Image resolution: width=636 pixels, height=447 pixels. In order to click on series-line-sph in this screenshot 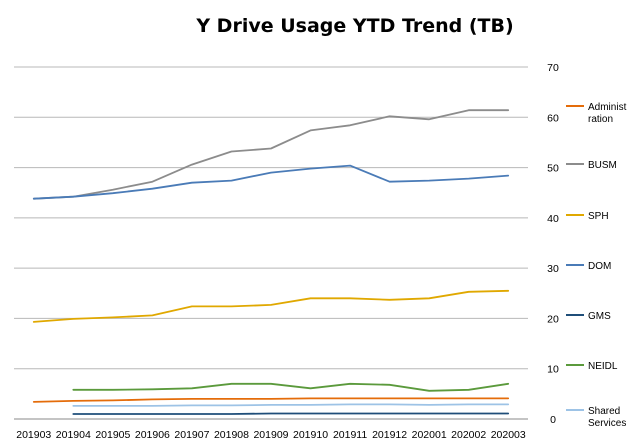, I will do `click(271, 306)`.